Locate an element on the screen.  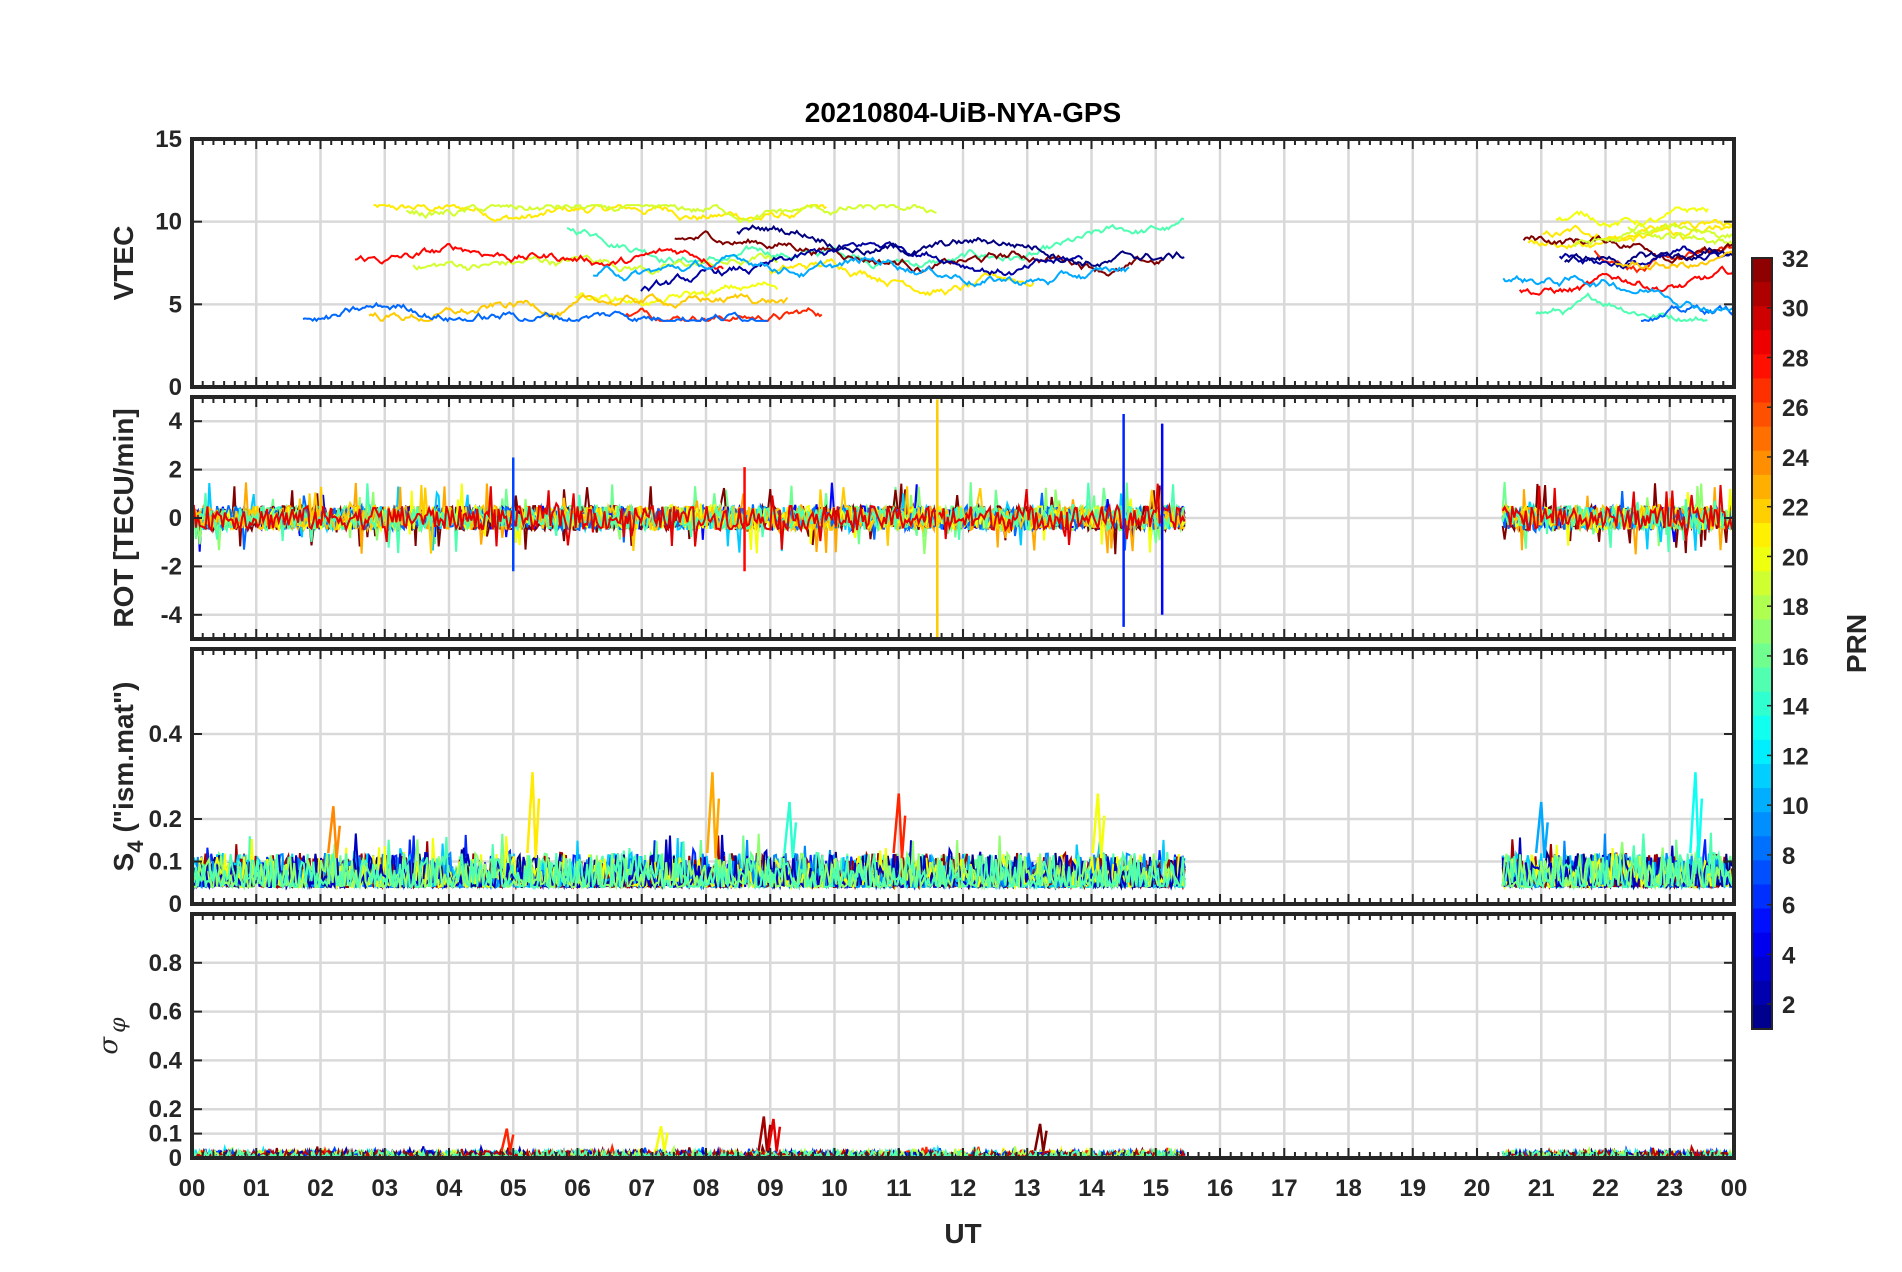
y-axis-label: S4 ("ism.mat") is located at coordinates (128, 777).